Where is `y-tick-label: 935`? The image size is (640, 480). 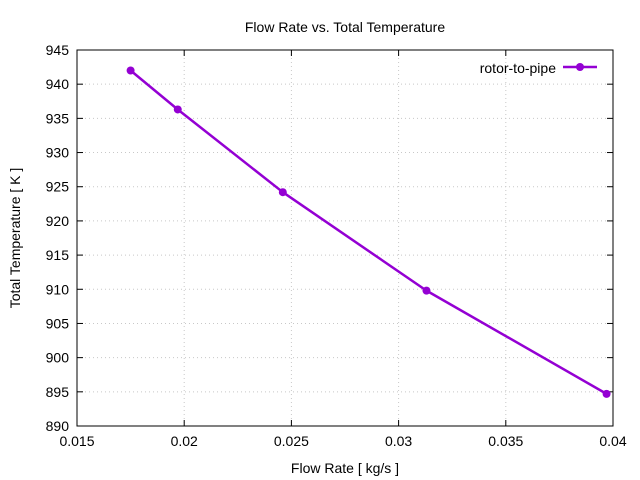
y-tick-label: 935 is located at coordinates (58, 118).